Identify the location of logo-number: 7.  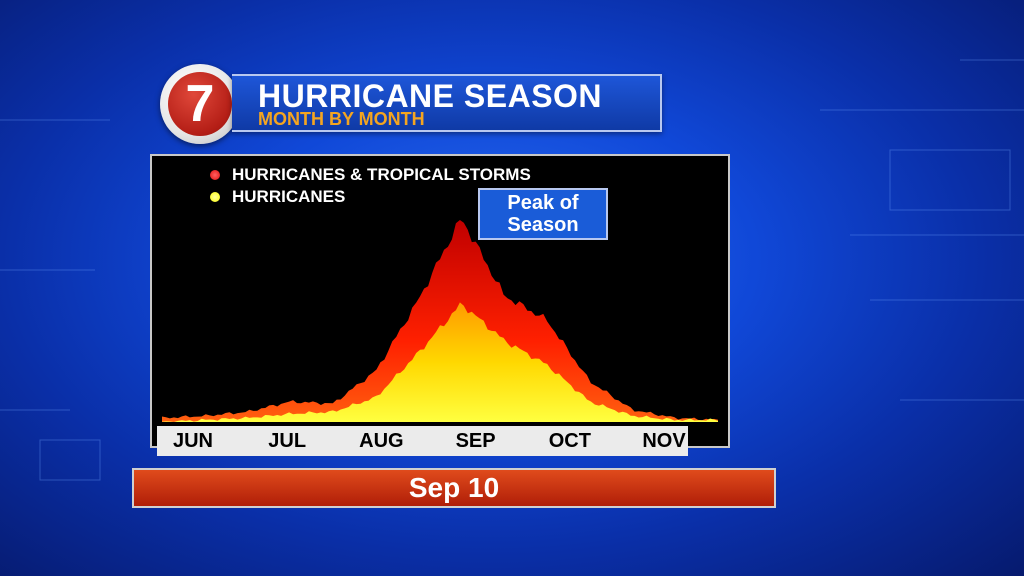
(200, 104).